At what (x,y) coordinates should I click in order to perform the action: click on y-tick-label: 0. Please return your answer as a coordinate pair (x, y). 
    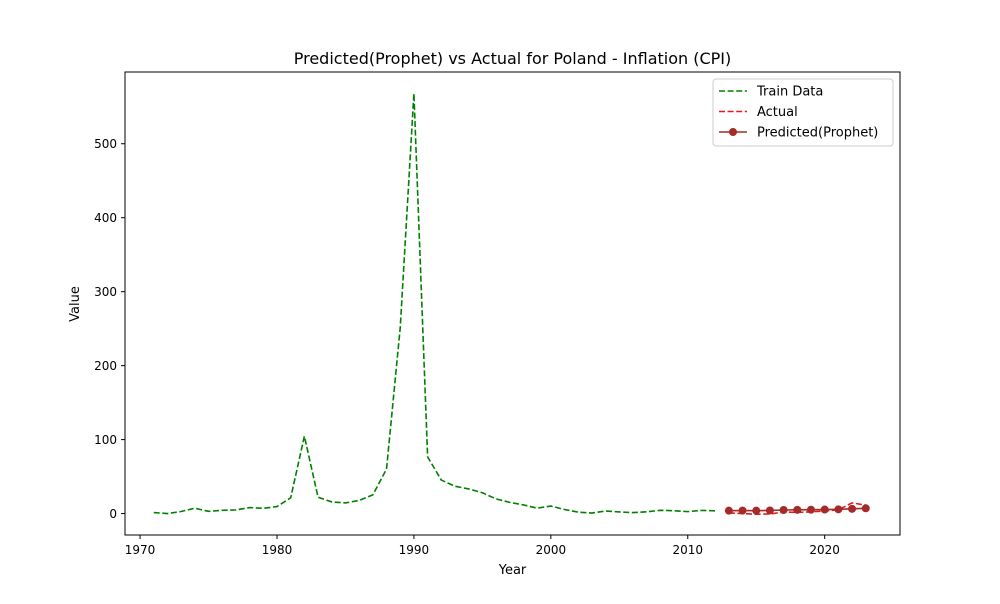
    Looking at the image, I should click on (113, 514).